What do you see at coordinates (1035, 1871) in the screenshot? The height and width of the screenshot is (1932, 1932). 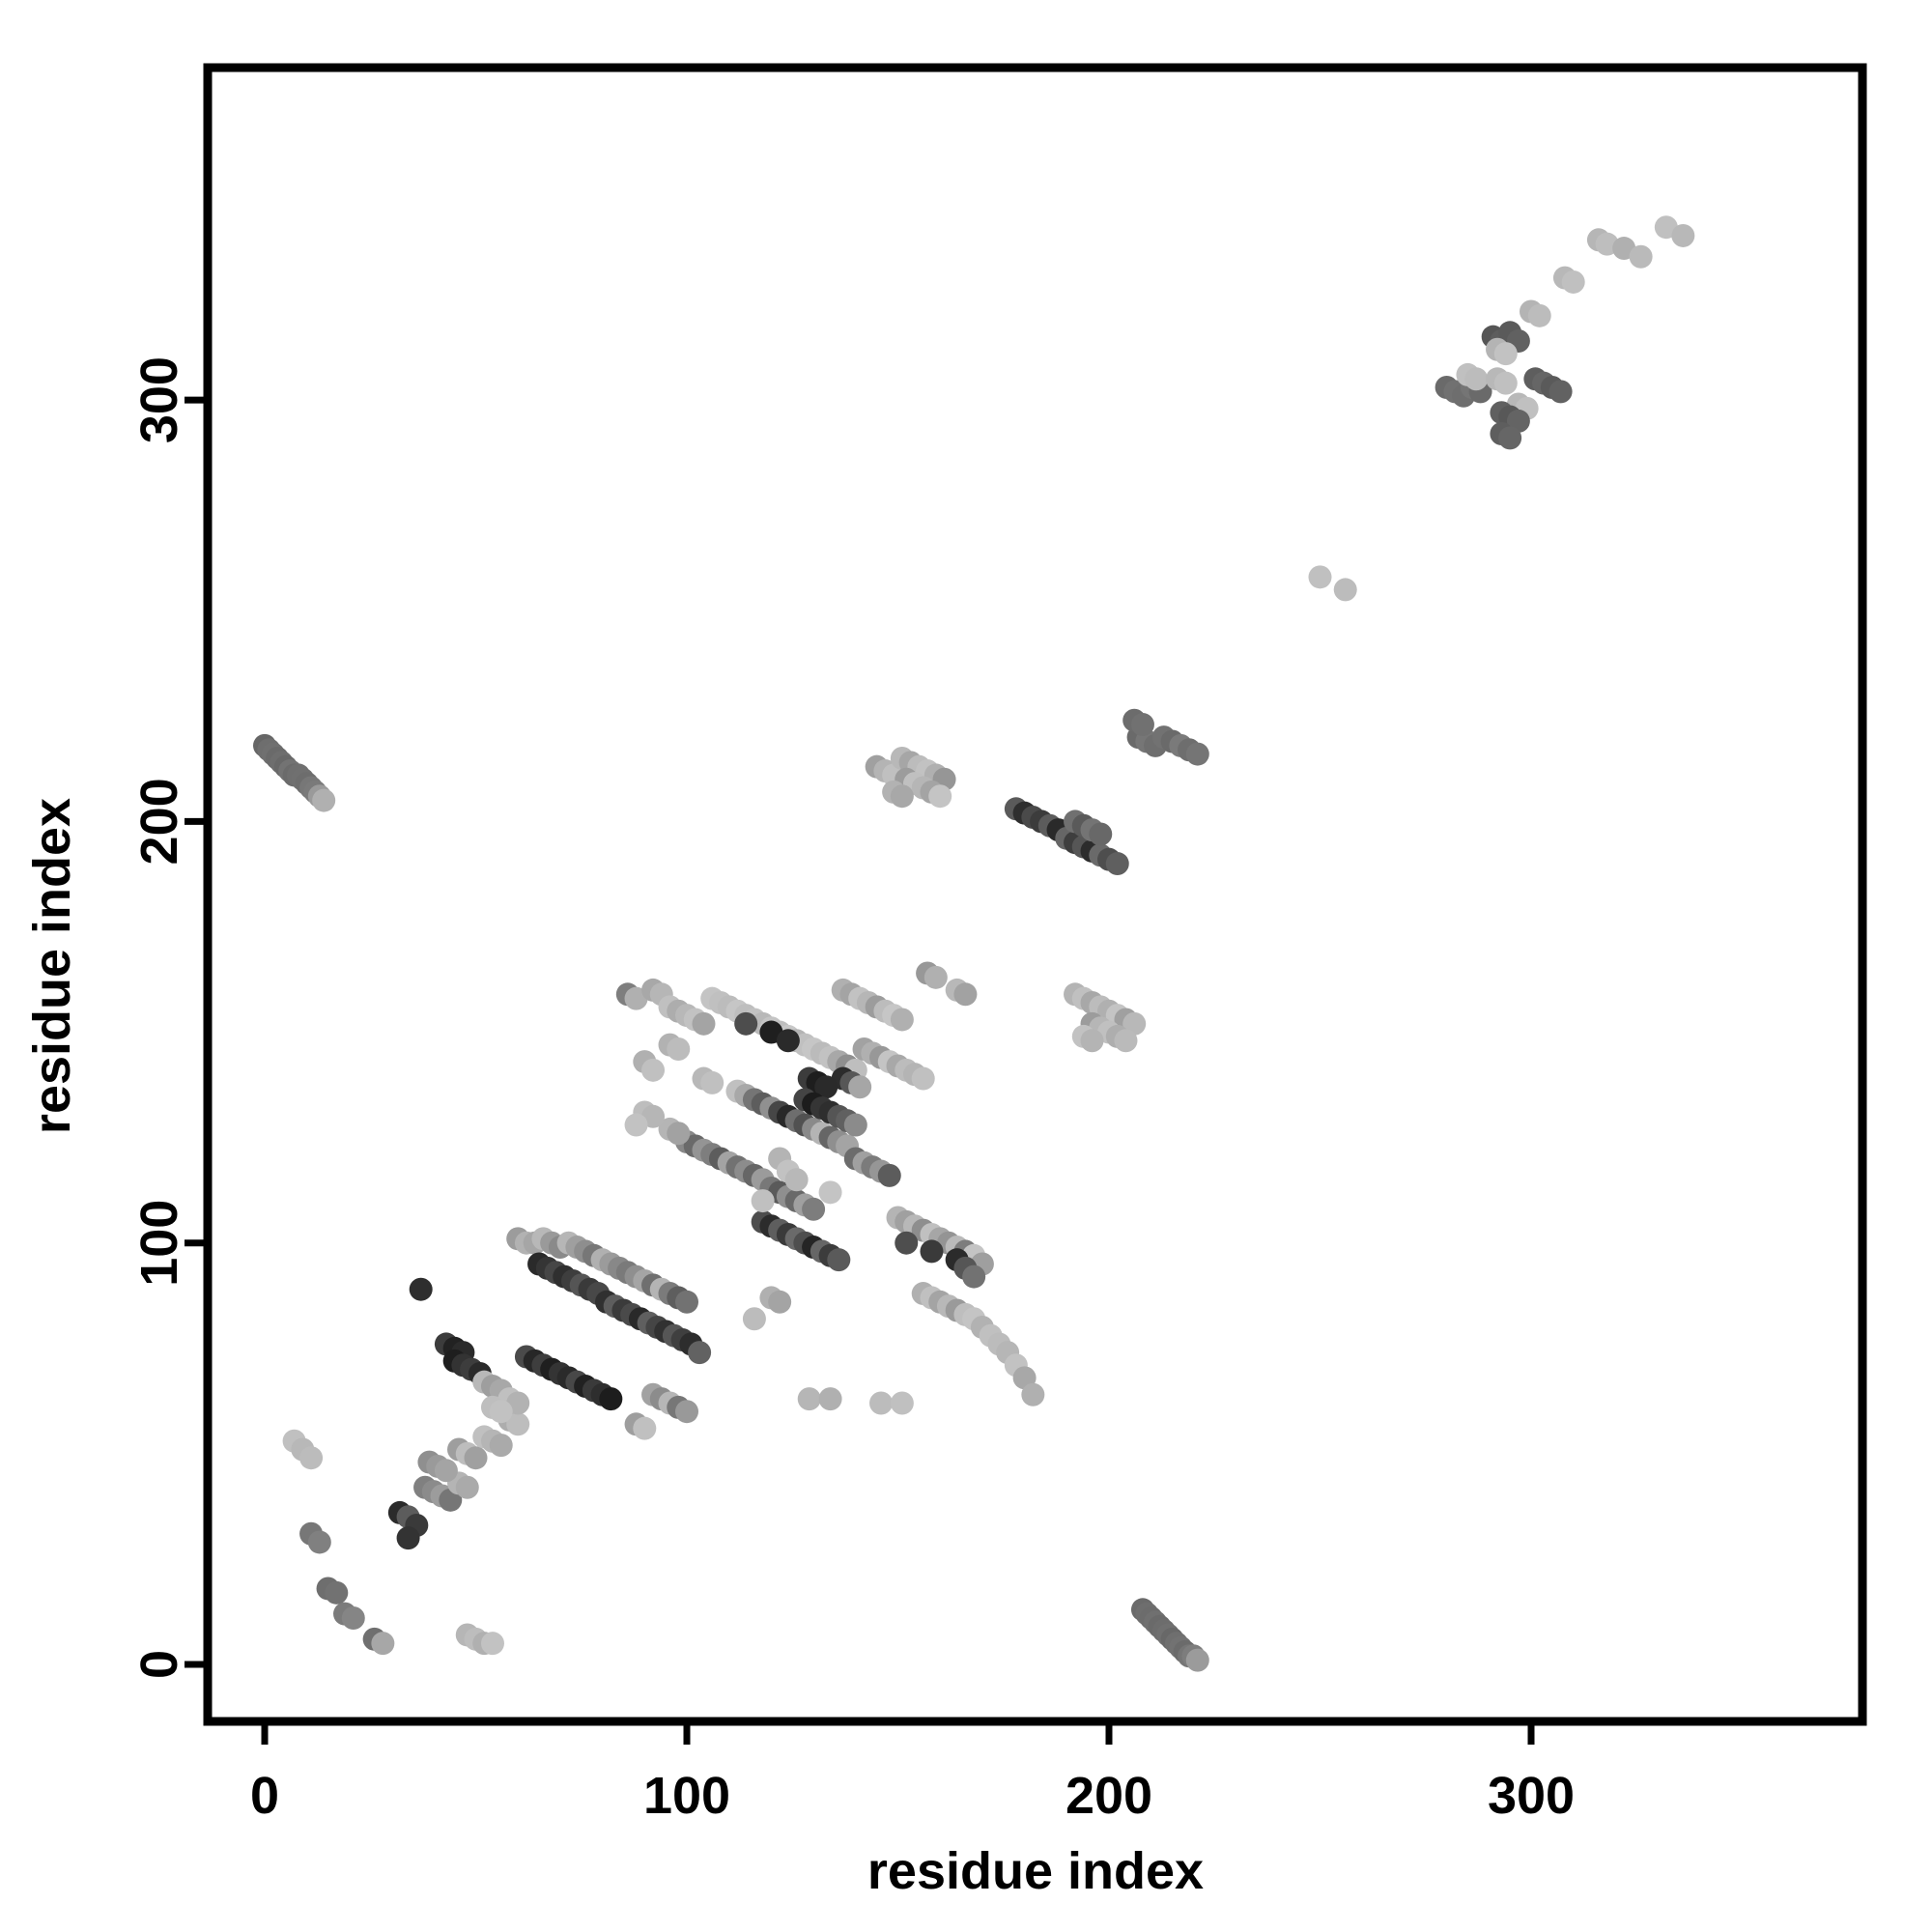 I see `x-axis-title: residue index` at bounding box center [1035, 1871].